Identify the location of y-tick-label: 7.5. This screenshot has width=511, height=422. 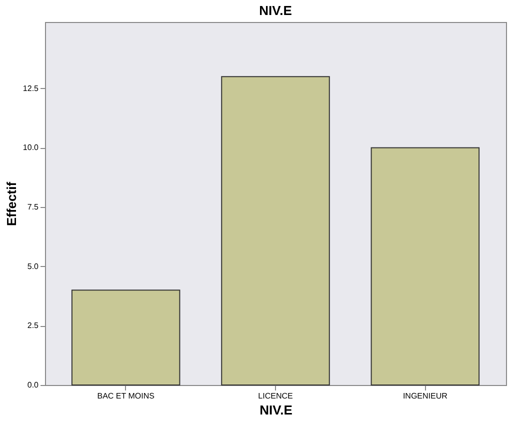
(33, 207).